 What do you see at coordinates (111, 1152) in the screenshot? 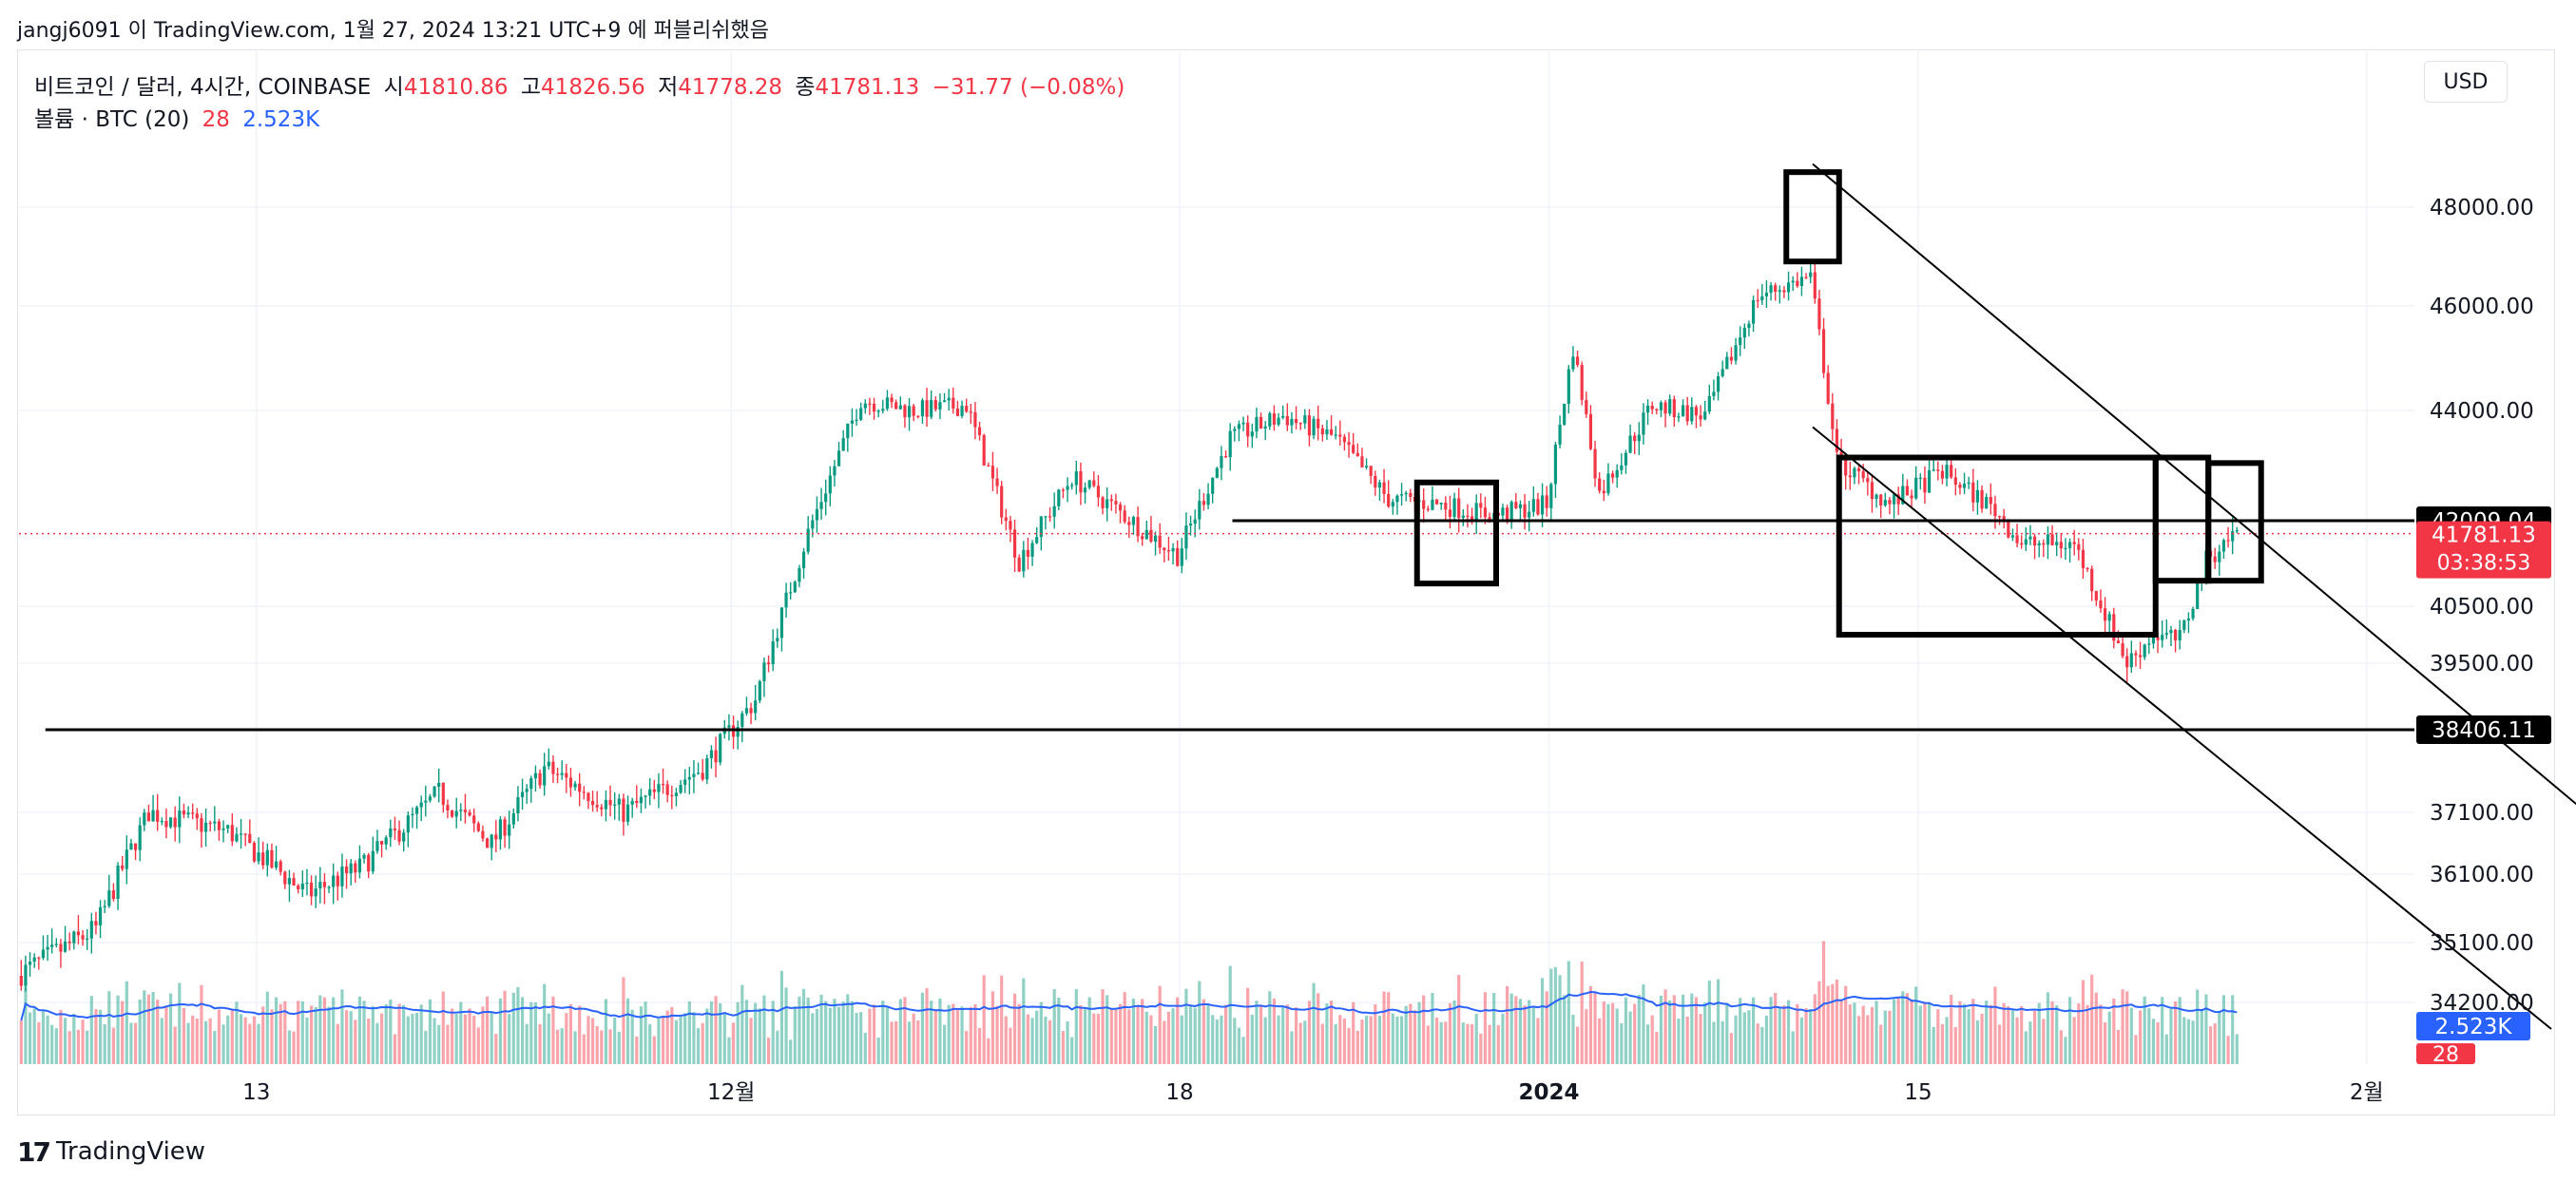
I see `tradingview-logo: 𝟭𝟳 TradingView` at bounding box center [111, 1152].